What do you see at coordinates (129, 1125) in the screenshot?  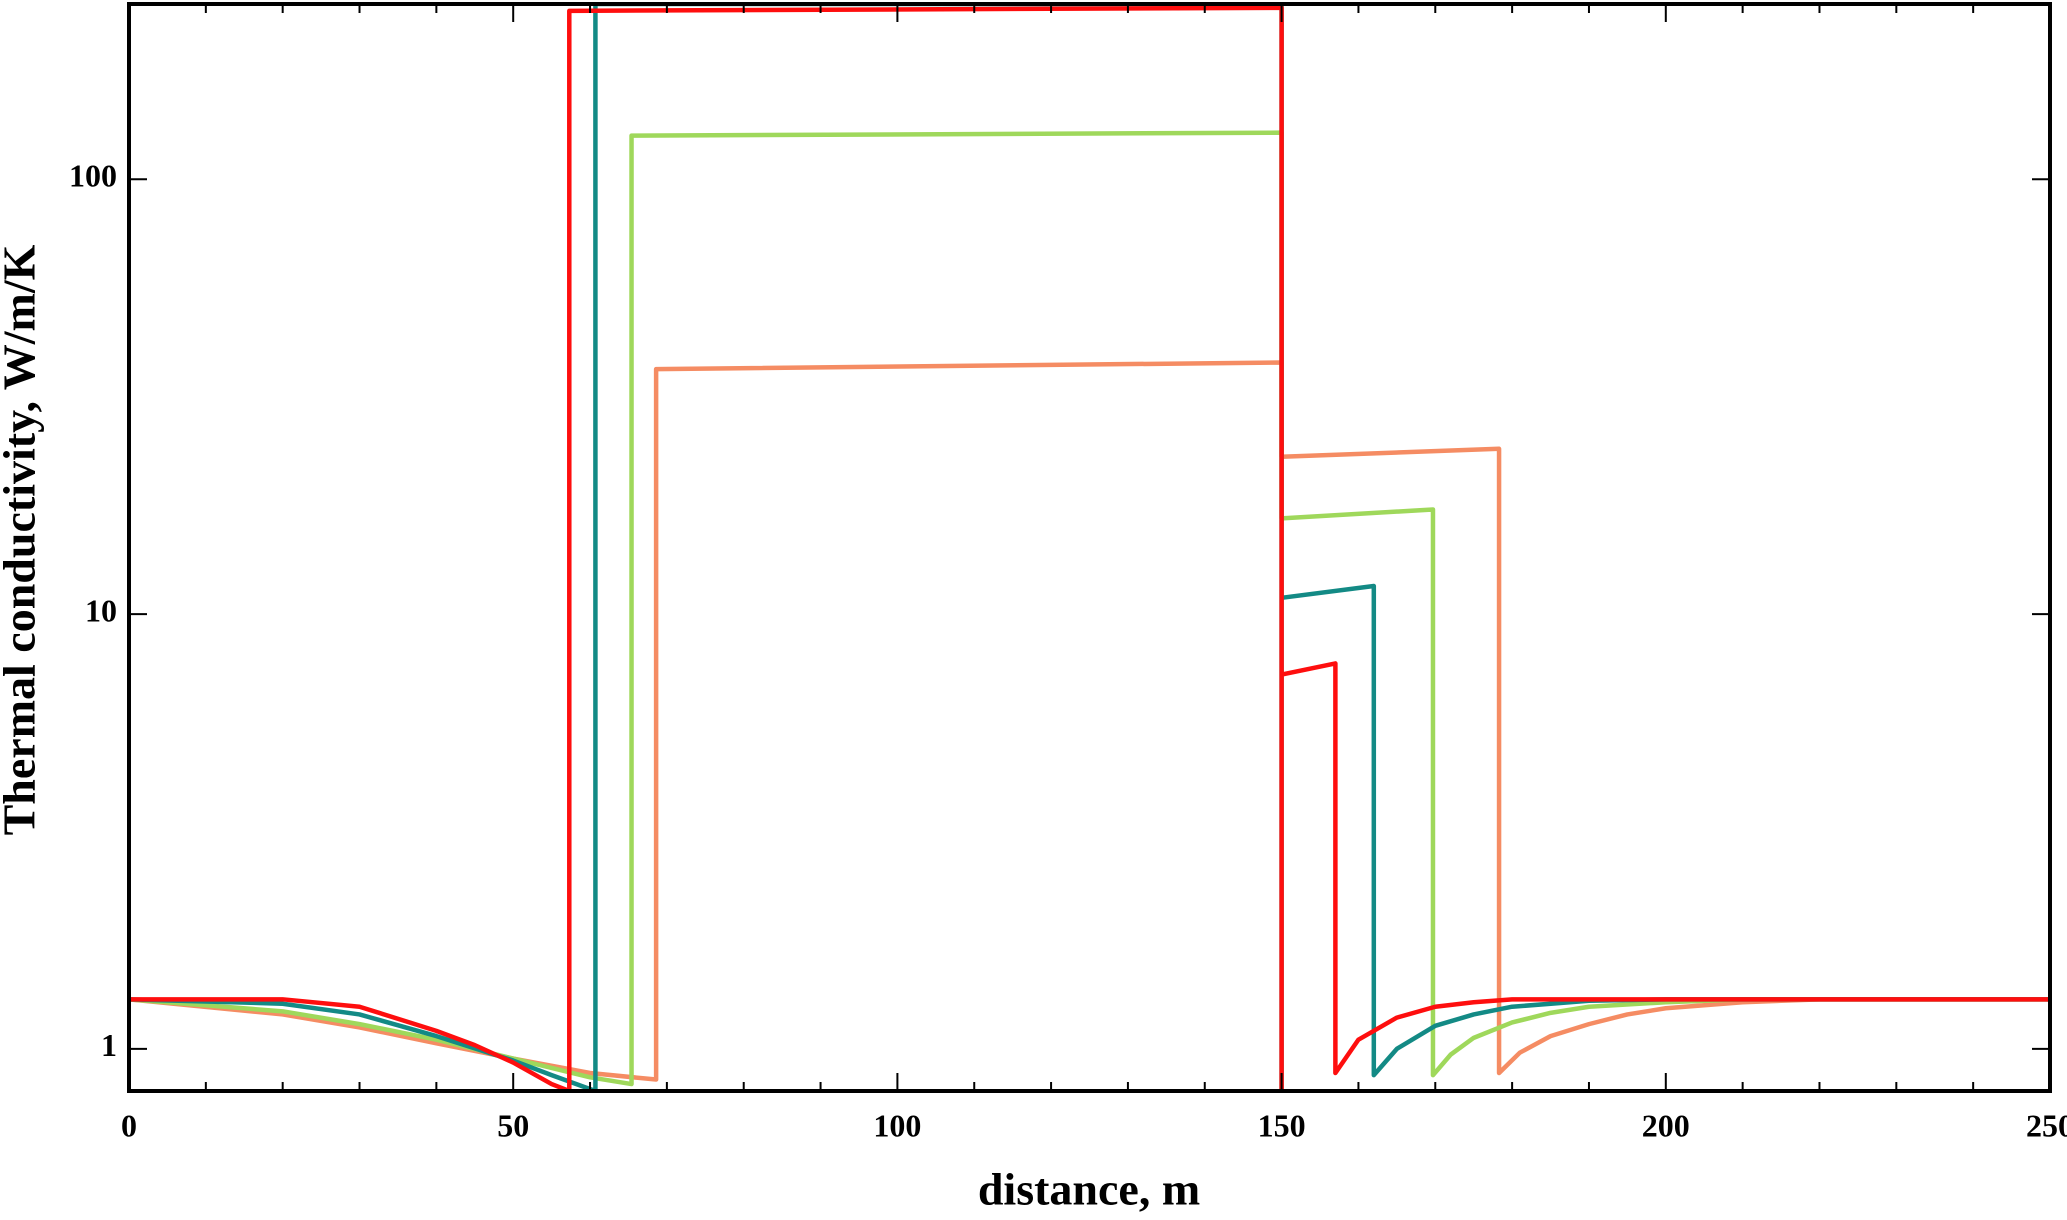 I see `x-tick-label: 0` at bounding box center [129, 1125].